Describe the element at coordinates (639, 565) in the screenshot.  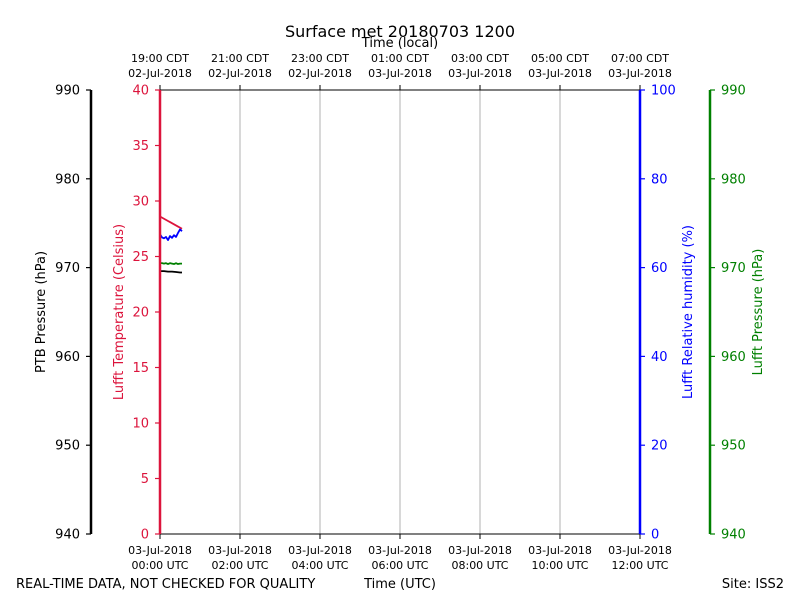
I see `bottom-x-tick-time: 12:00 UTC` at that location.